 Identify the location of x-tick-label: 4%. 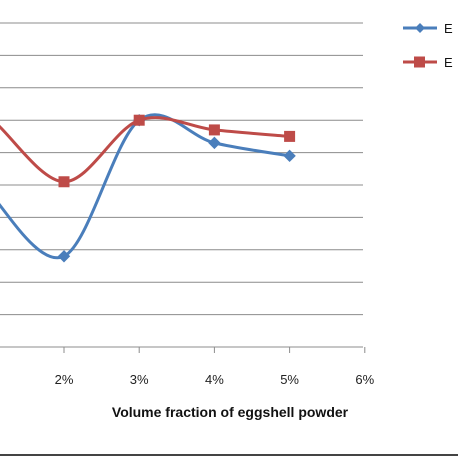
(214, 379).